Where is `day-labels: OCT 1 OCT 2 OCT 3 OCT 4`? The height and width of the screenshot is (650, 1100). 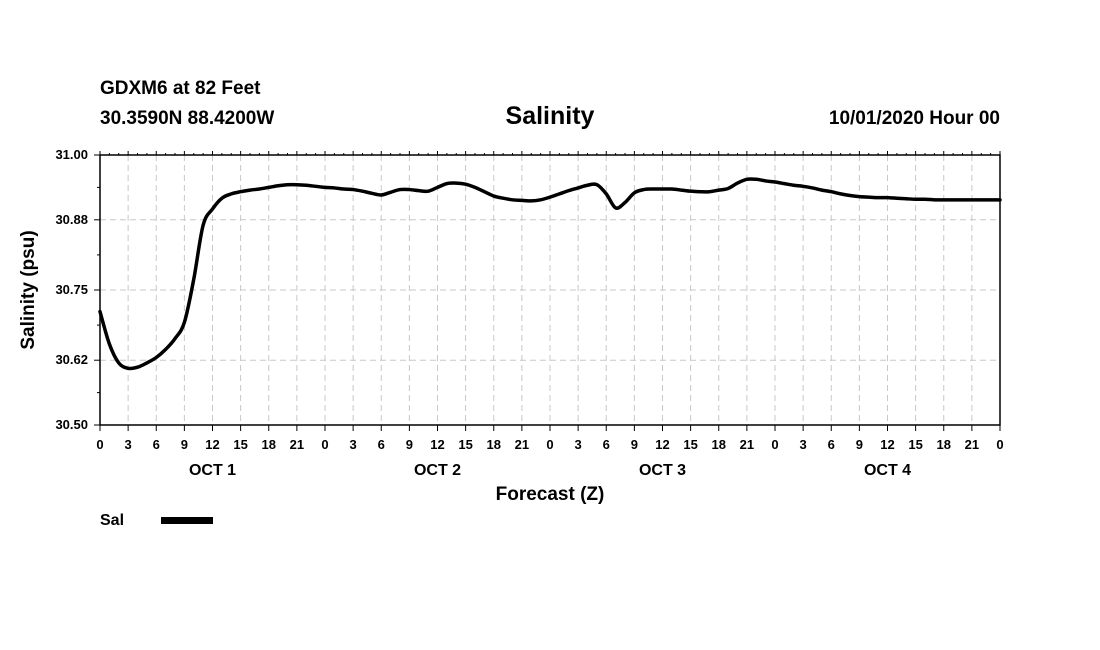 day-labels: OCT 1 OCT 2 OCT 3 OCT 4 is located at coordinates (550, 470).